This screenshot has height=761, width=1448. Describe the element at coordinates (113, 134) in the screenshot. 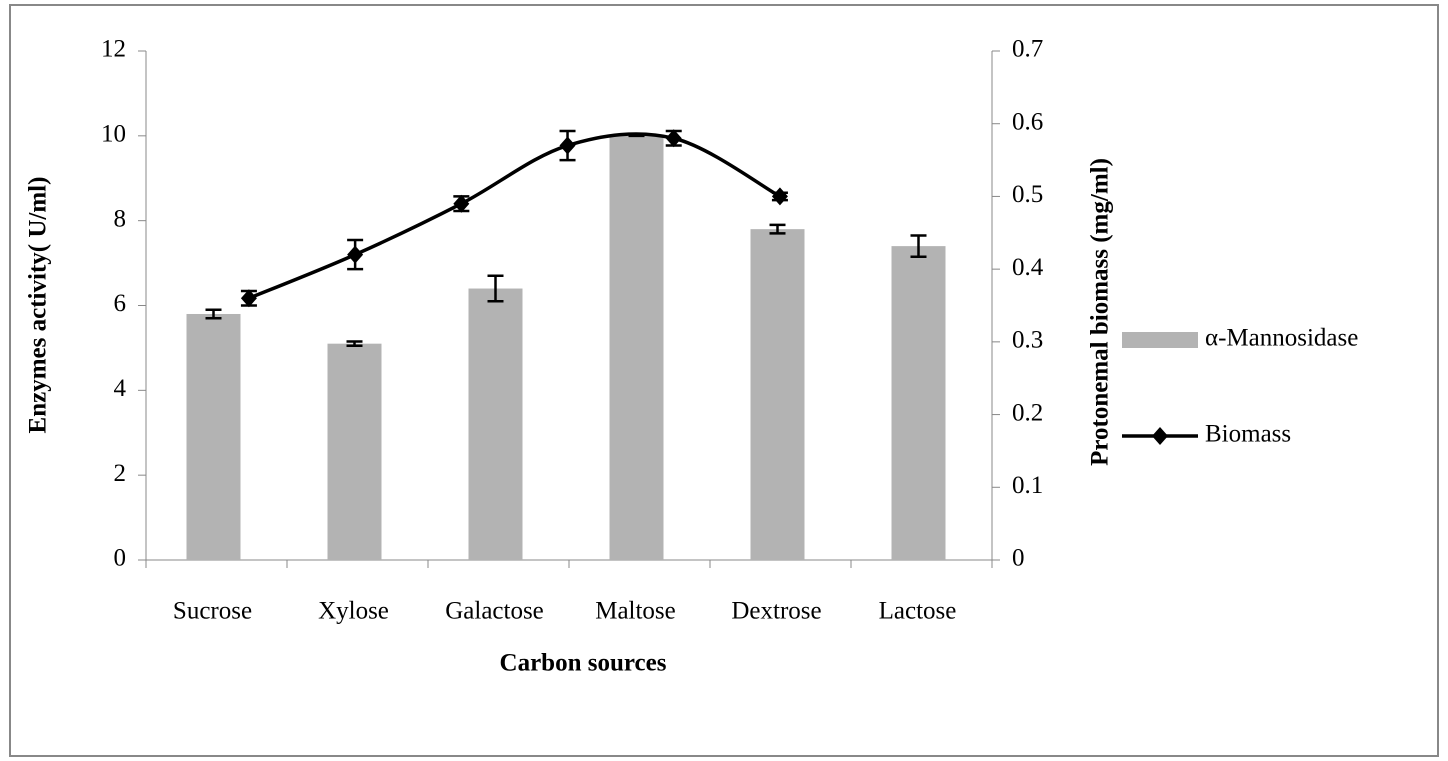

I see `y-tick-label: 10` at that location.